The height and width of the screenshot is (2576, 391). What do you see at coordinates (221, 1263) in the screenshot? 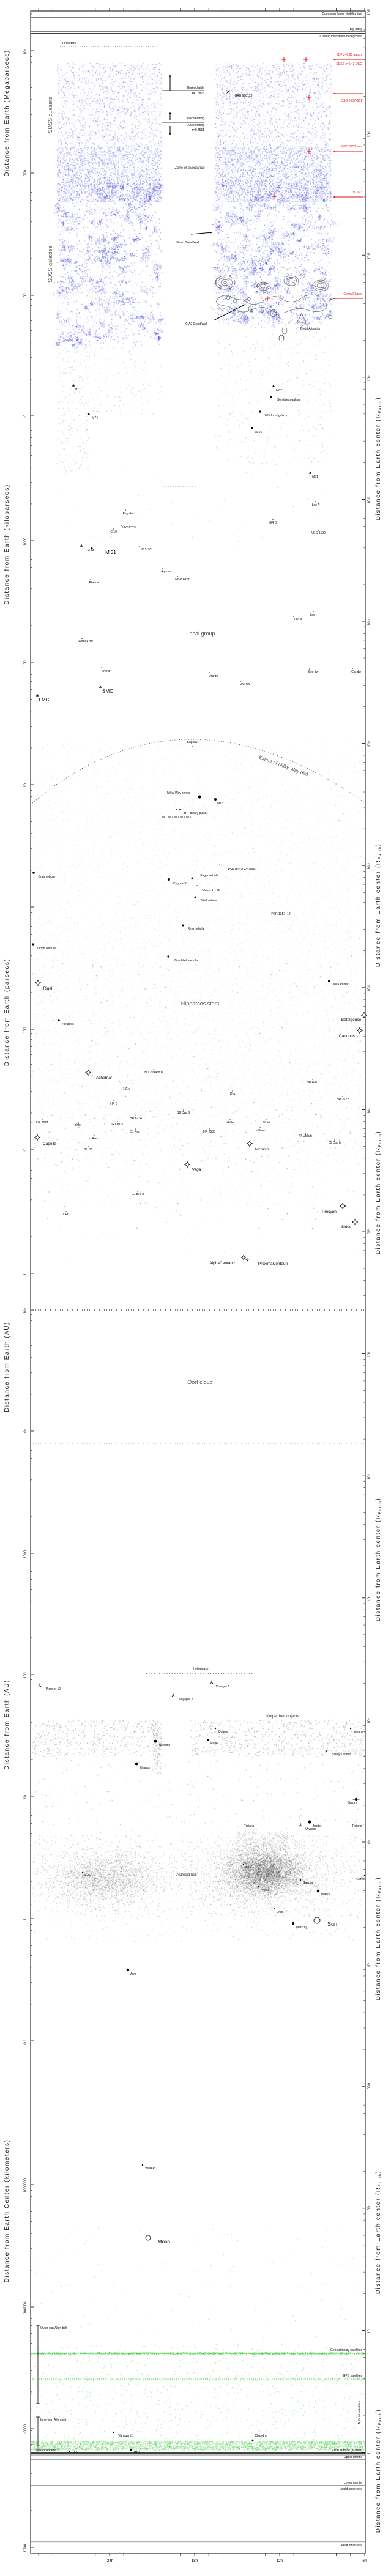
I see `label-alphacentauri: AlphaCentauri` at bounding box center [221, 1263].